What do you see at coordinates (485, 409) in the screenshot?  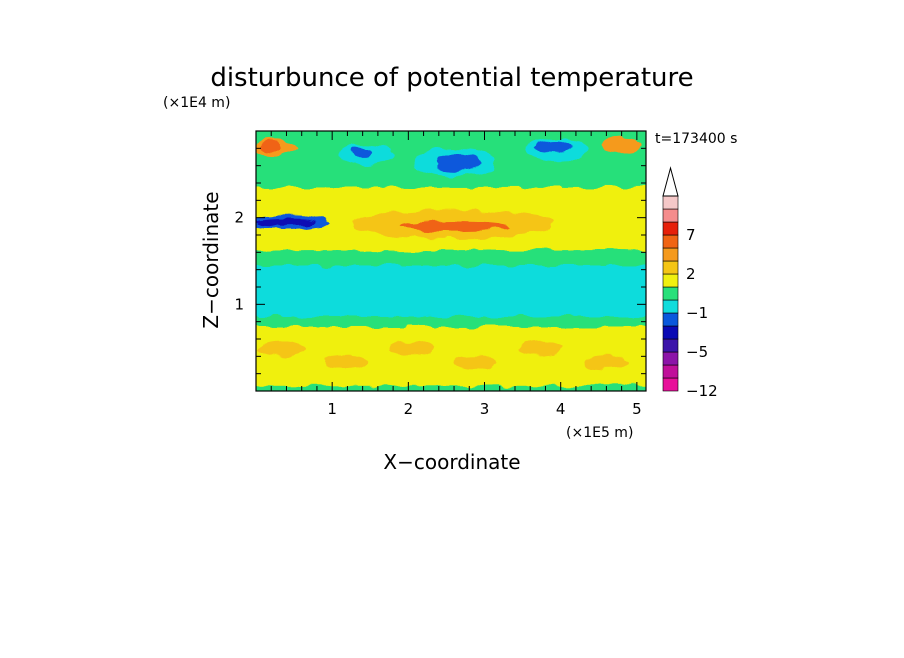 I see `x-tick-label: 3` at bounding box center [485, 409].